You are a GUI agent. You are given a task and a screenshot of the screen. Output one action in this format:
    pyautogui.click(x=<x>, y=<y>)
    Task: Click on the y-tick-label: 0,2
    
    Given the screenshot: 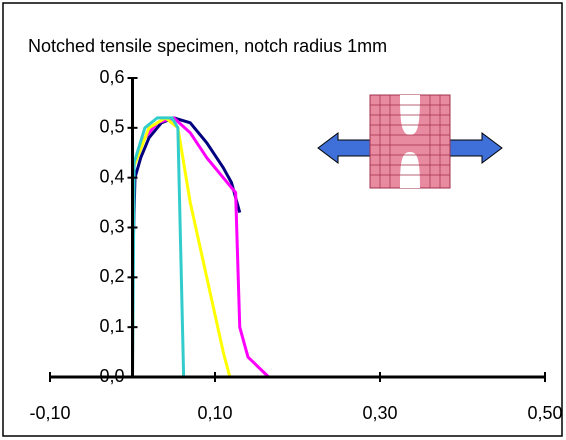 What is the action you would take?
    pyautogui.click(x=111, y=276)
    